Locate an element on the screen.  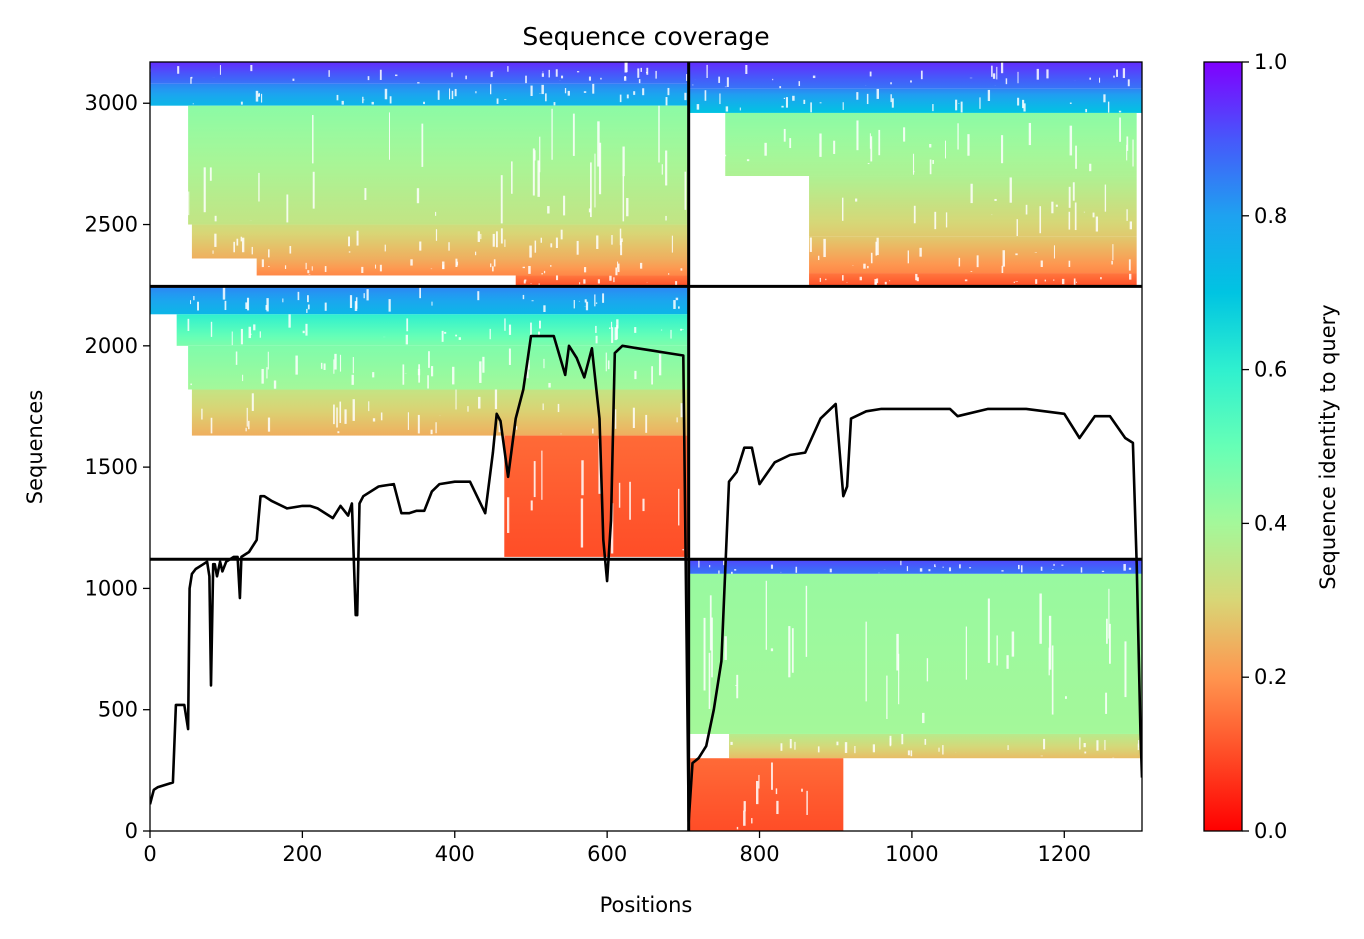
colorbar-tick-label: 0.4 is located at coordinates (1270, 523).